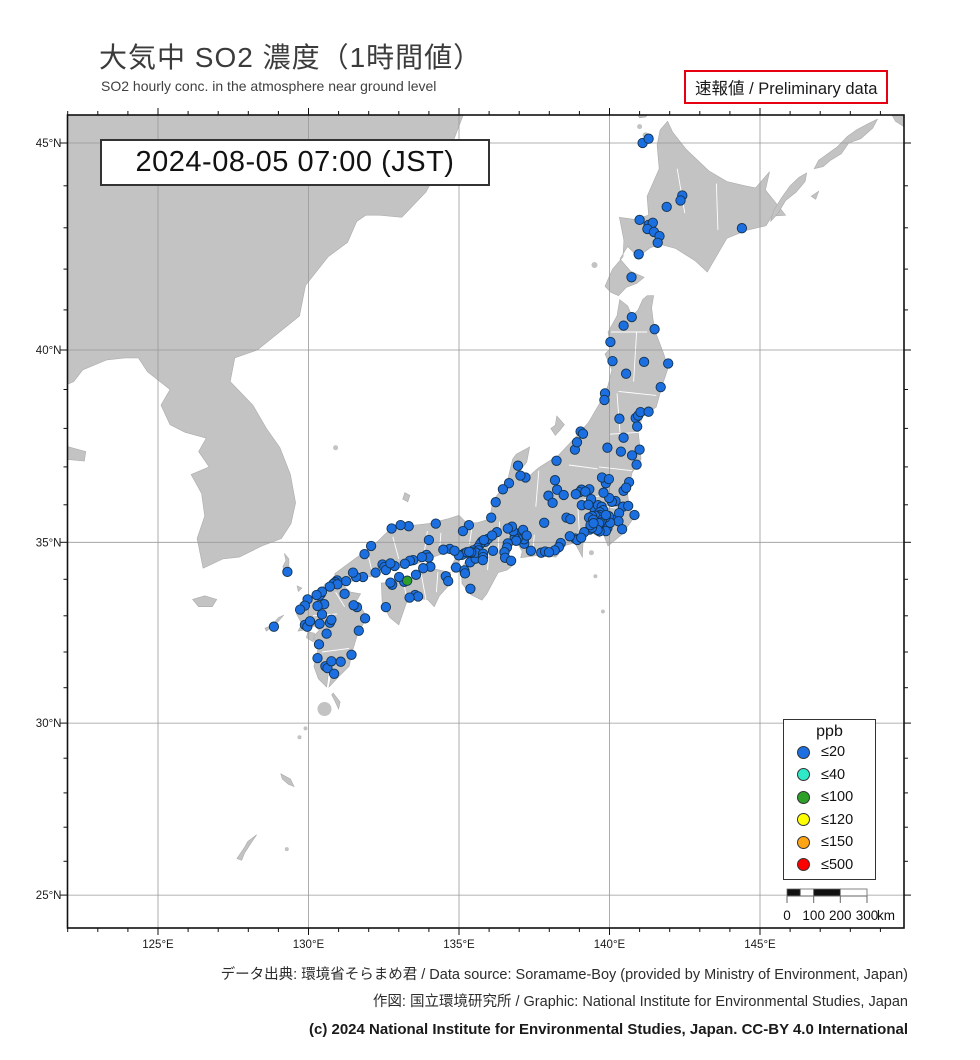 The height and width of the screenshot is (1060, 980). Describe the element at coordinates (829, 775) in the screenshot. I see `legend-item: ≤40` at that location.